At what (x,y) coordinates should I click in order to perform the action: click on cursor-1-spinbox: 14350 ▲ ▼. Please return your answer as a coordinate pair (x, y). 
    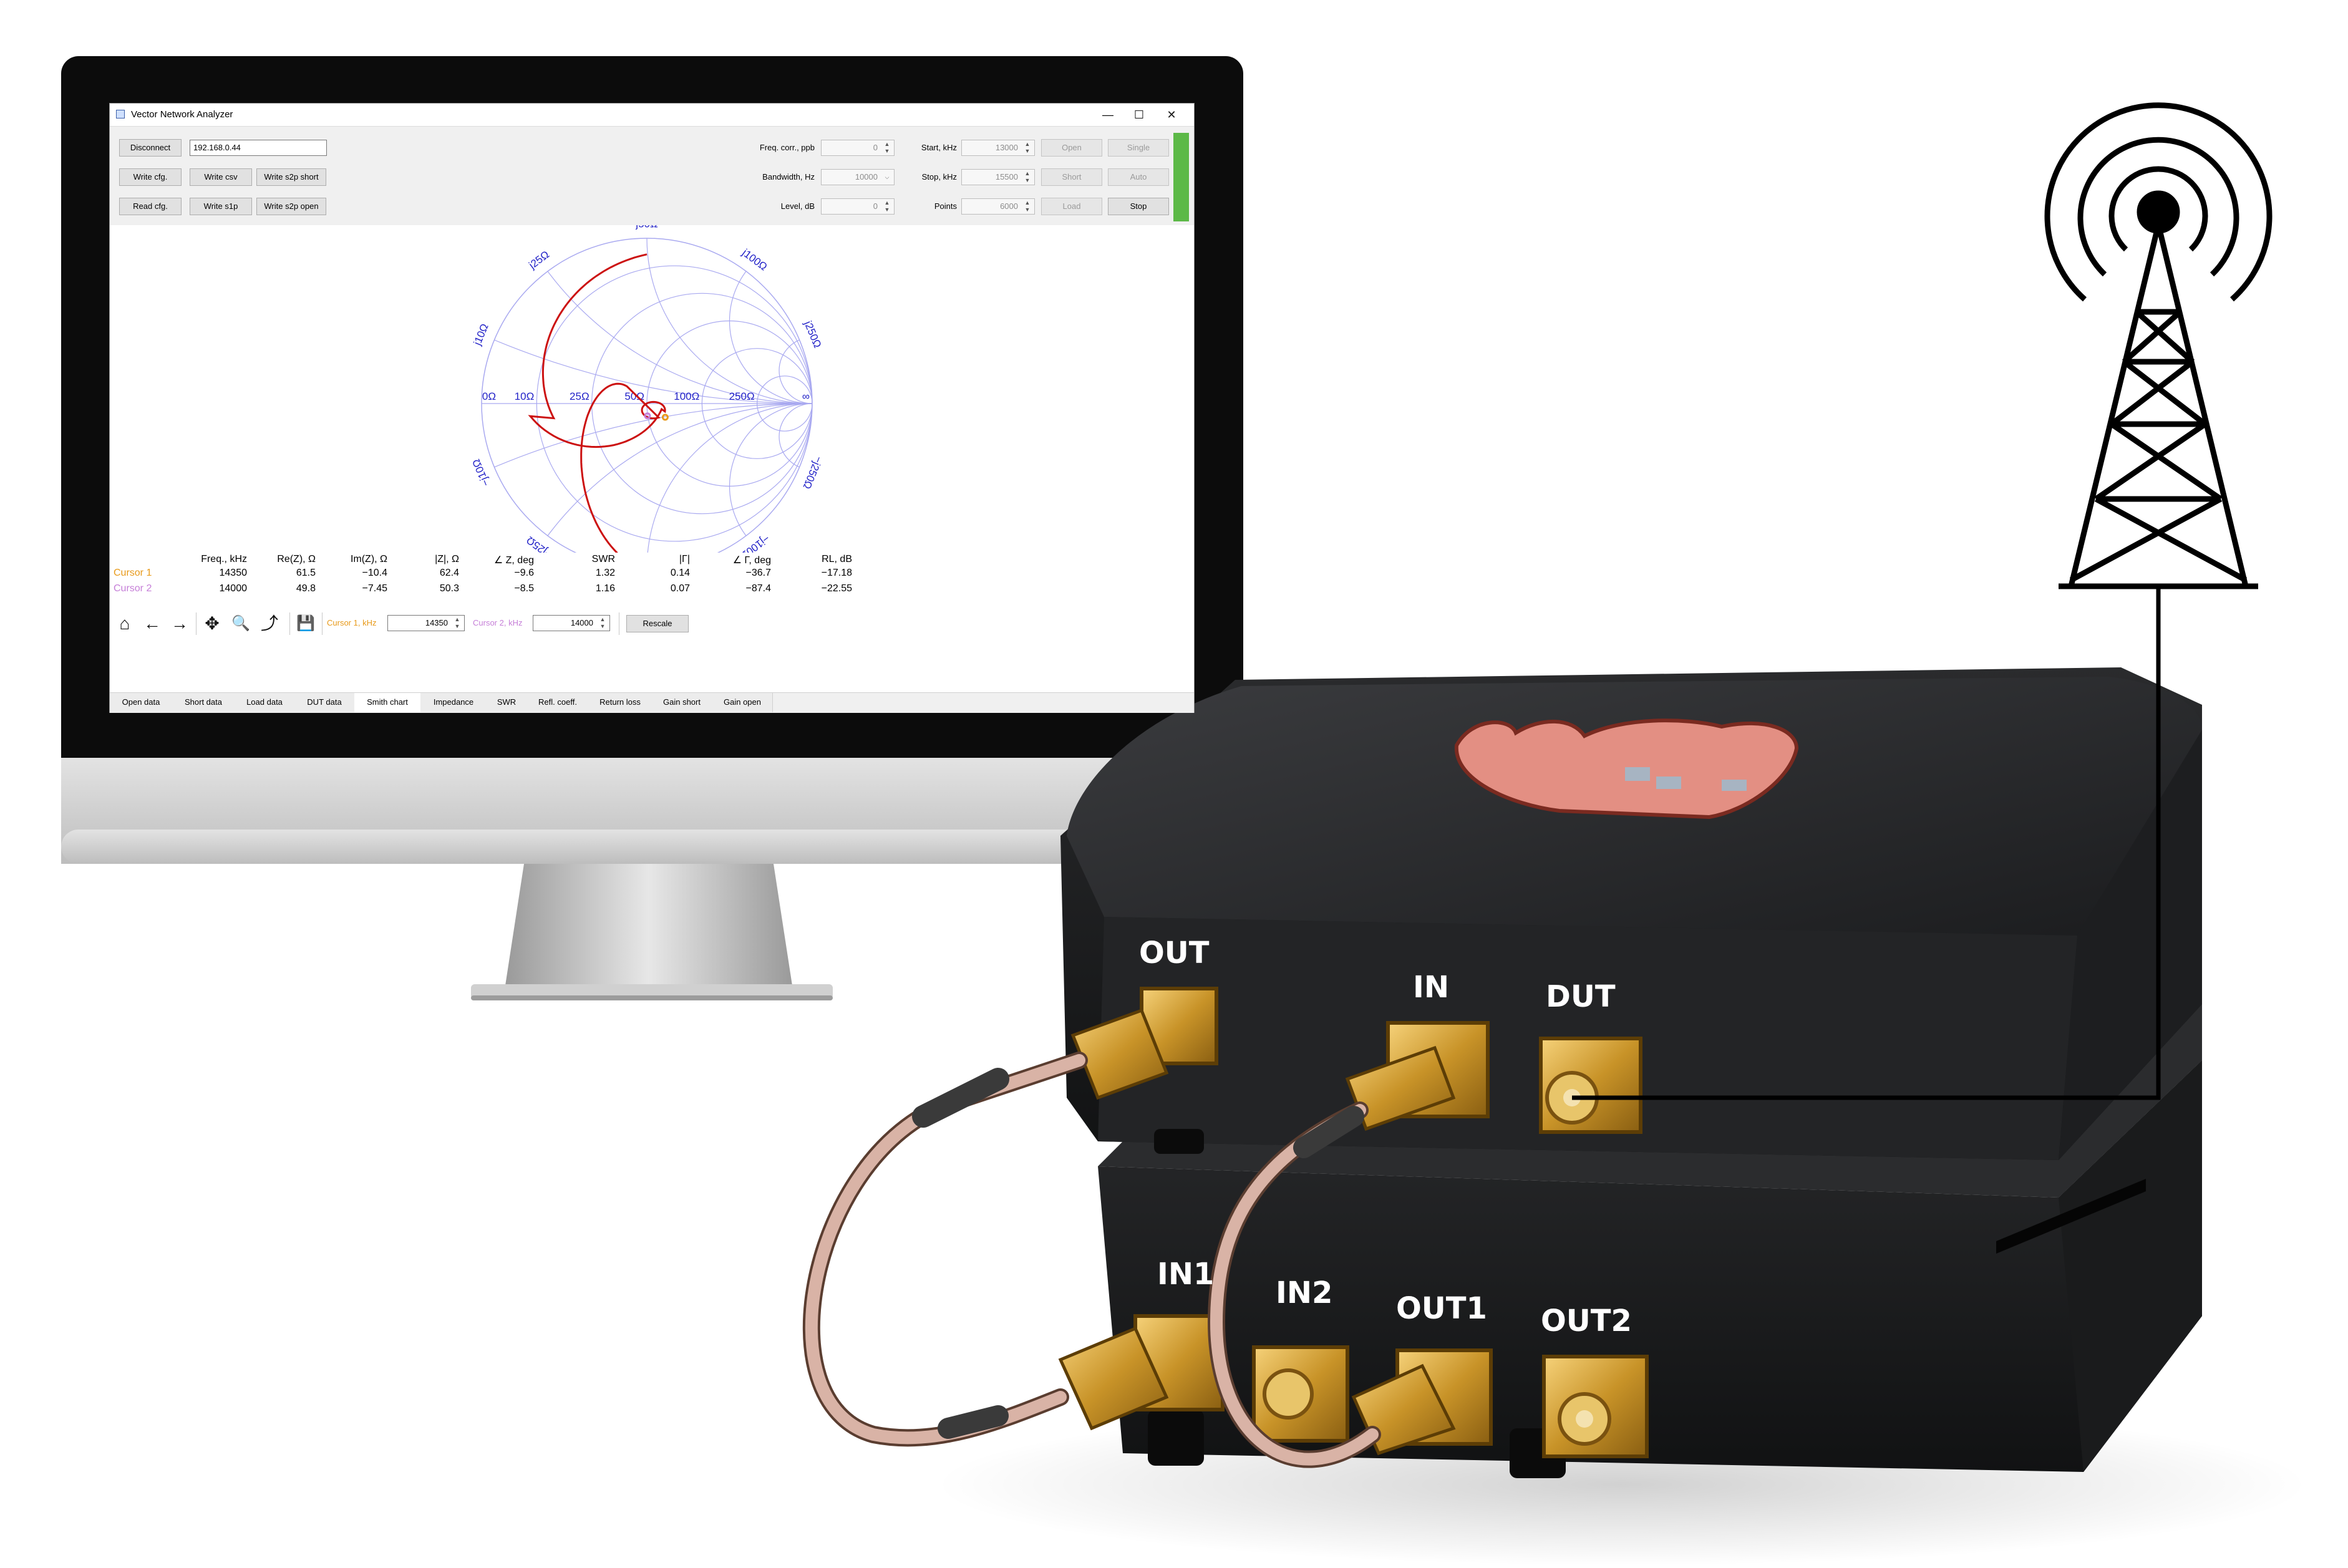
    Looking at the image, I should click on (426, 623).